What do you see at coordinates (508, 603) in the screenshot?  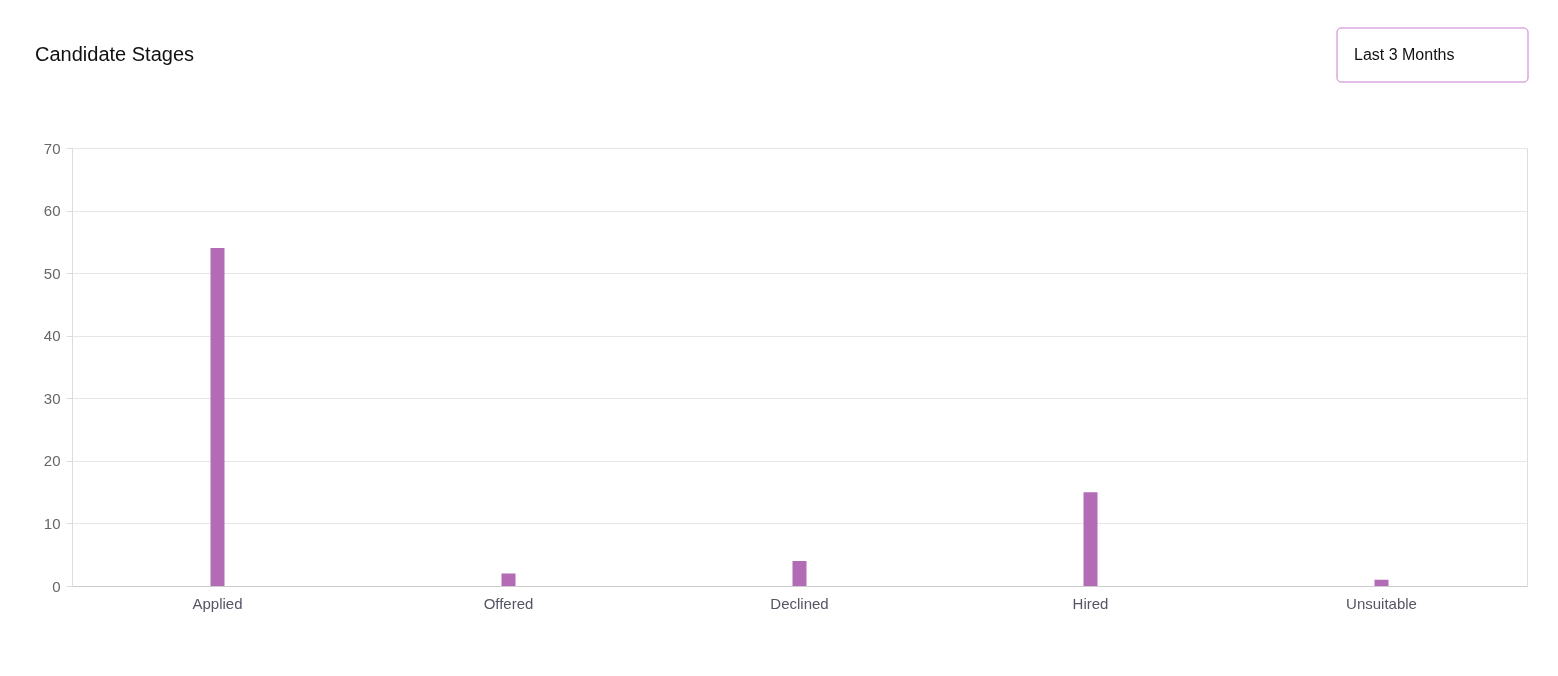 I see `x-tick-label: Offered` at bounding box center [508, 603].